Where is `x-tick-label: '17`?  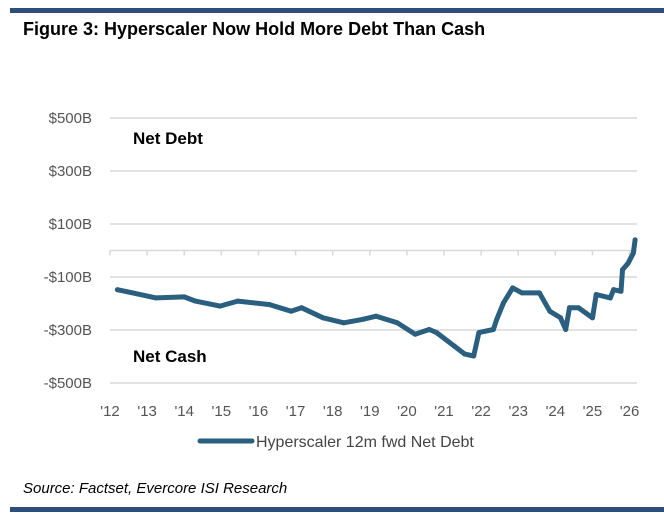
x-tick-label: '17 is located at coordinates (296, 411).